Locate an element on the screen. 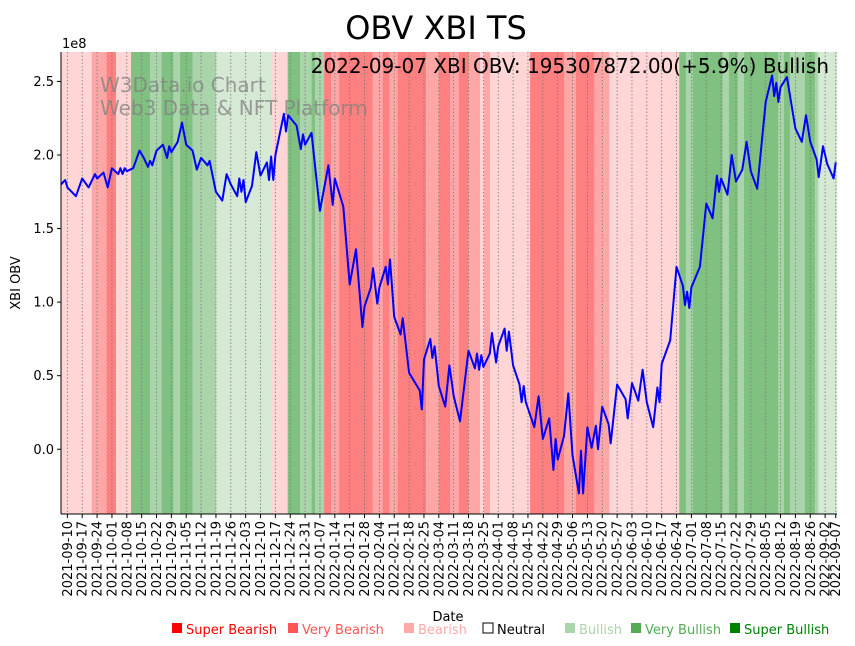 The height and width of the screenshot is (646, 855). x-tick-label: 2022-01-14 is located at coordinates (335, 559).